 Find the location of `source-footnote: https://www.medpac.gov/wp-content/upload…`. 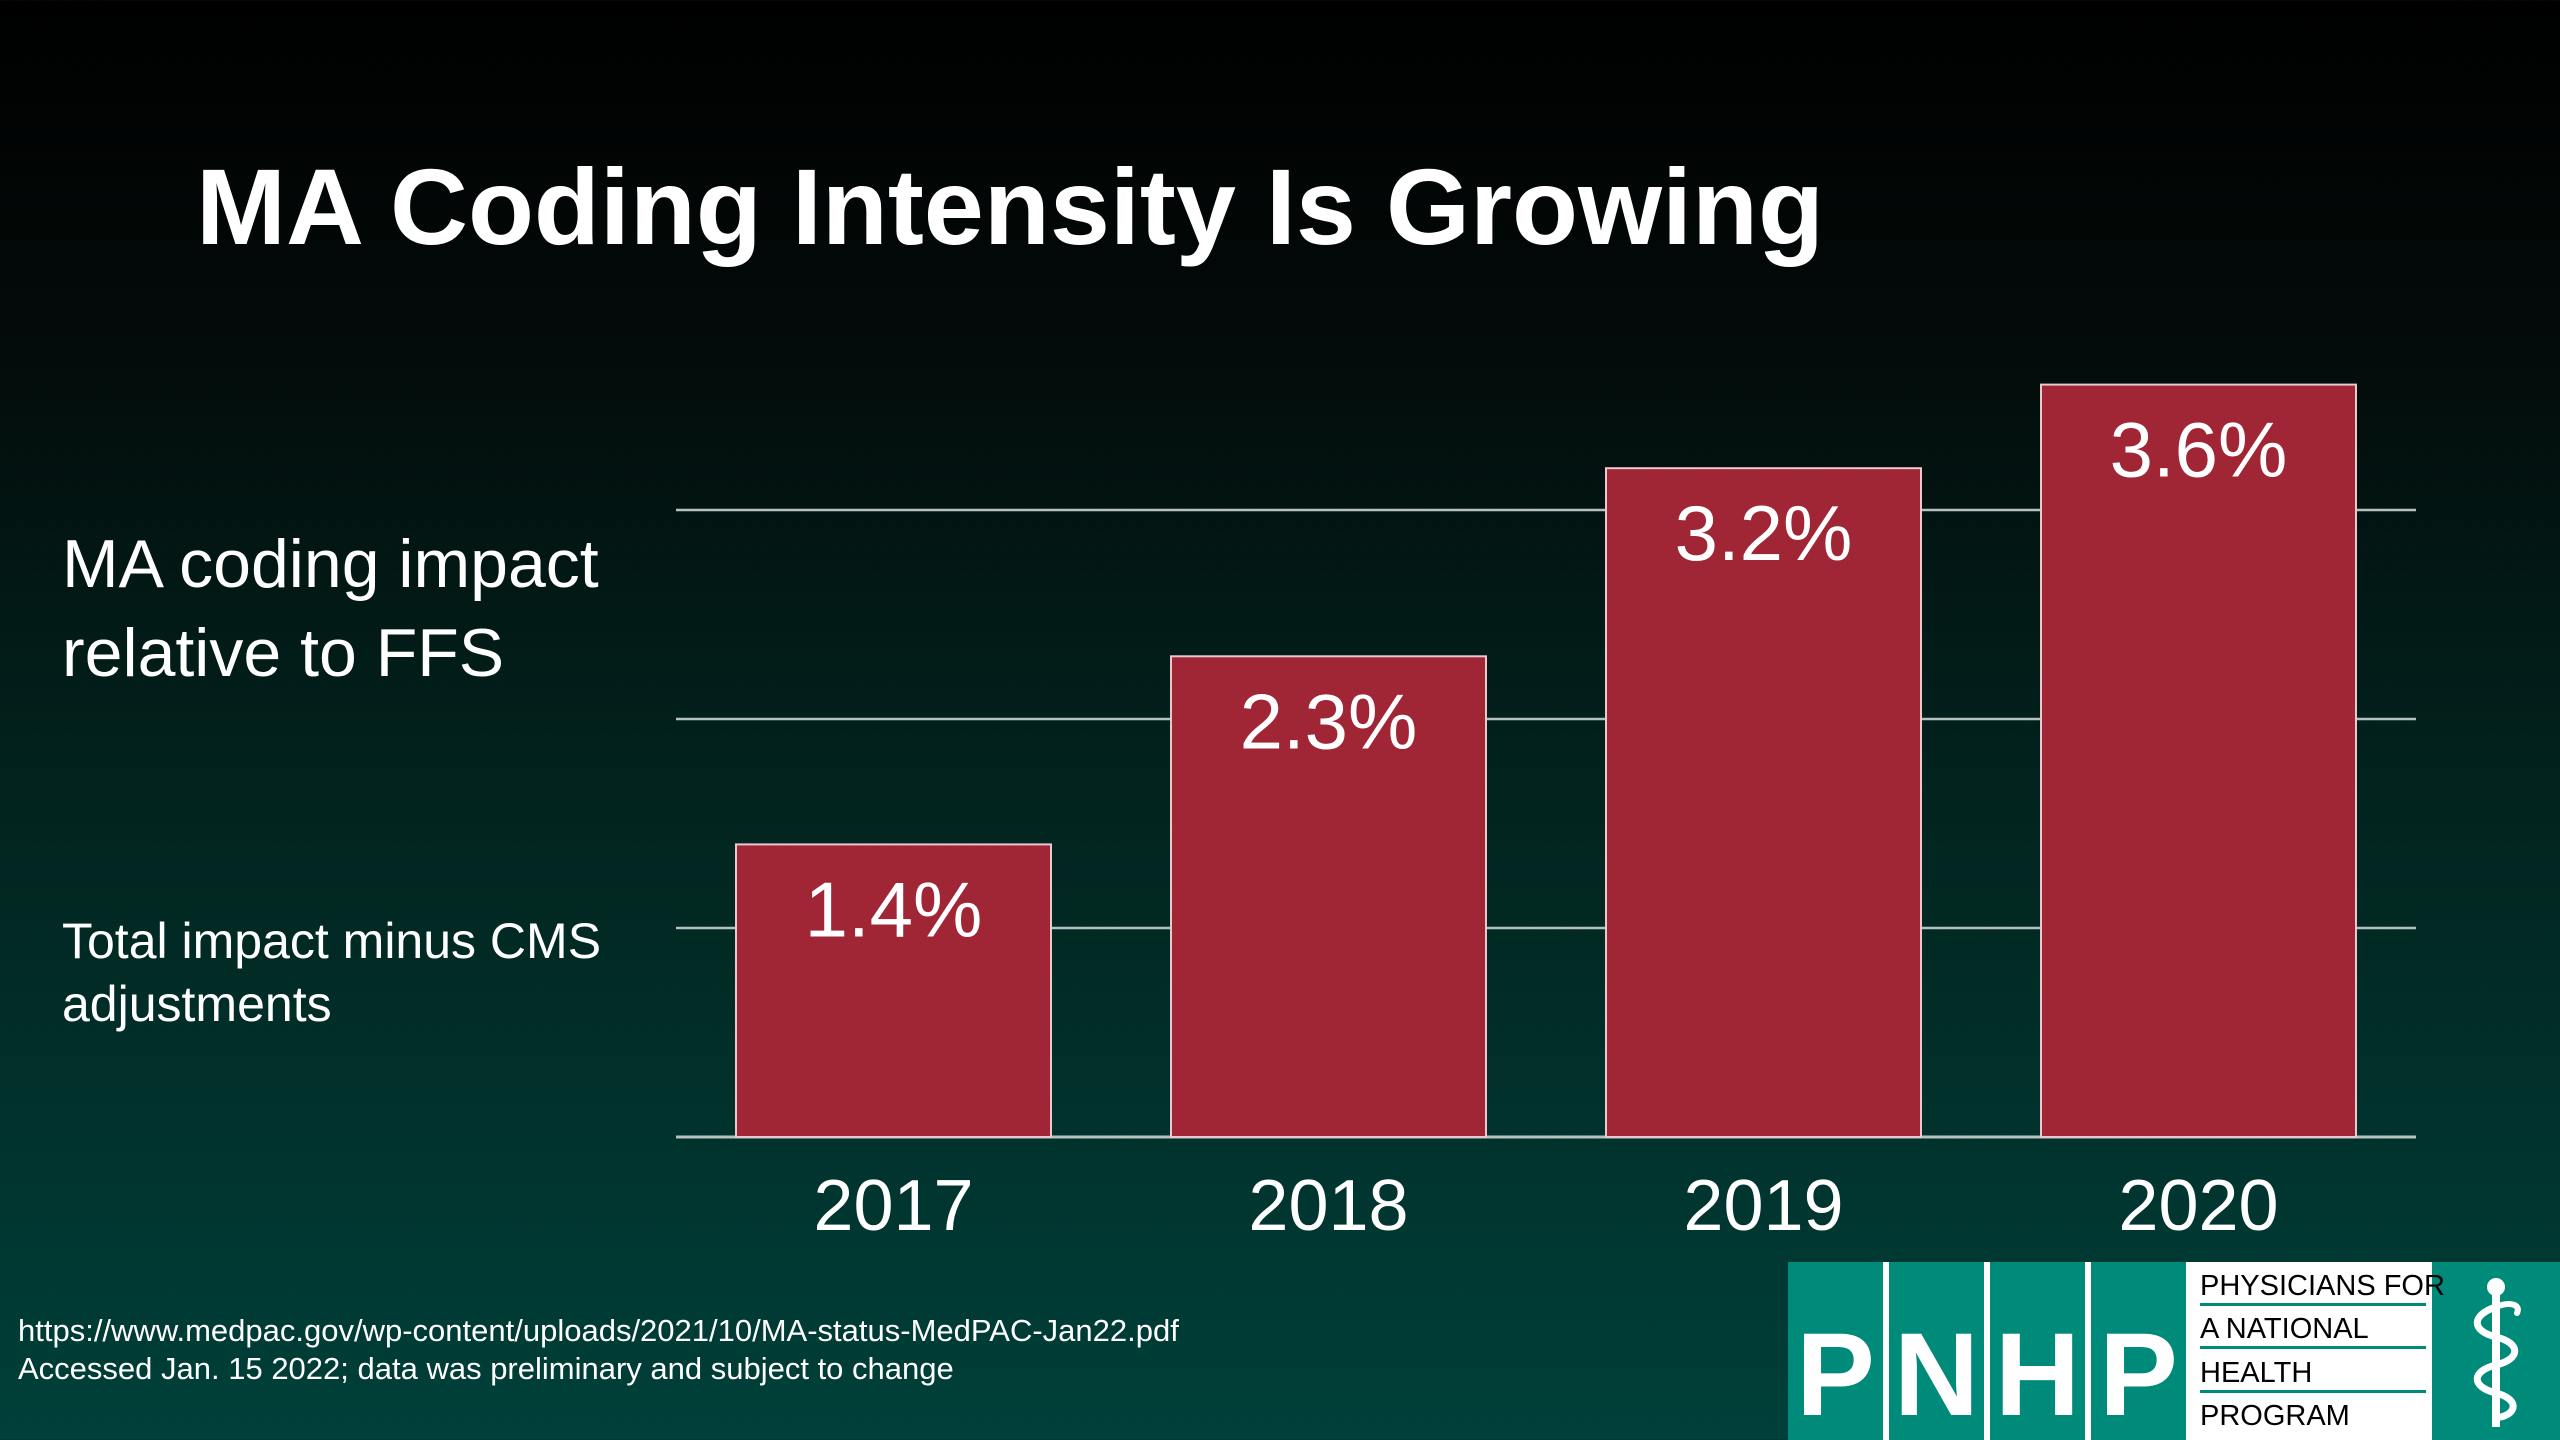

source-footnote: https://www.medpac.gov/wp-content/upload… is located at coordinates (598, 1350).